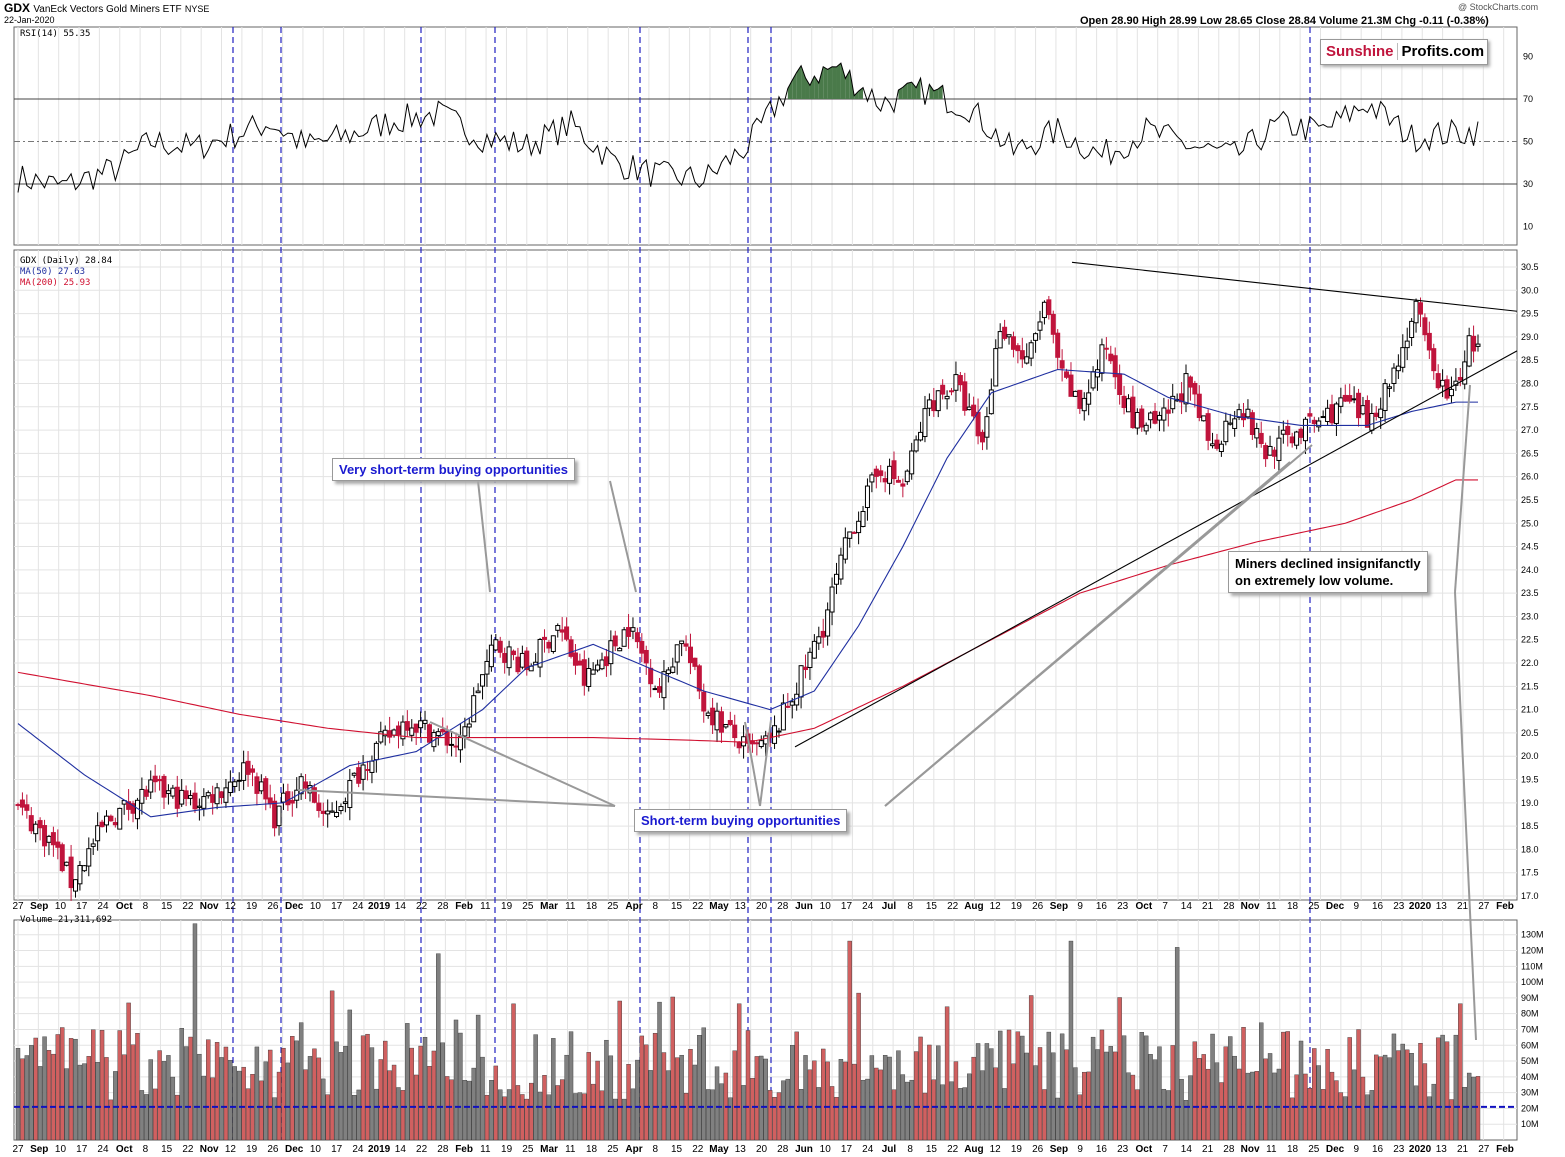  What do you see at coordinates (1530, 1061) in the screenshot?
I see `volume-tick-label: 50M` at bounding box center [1530, 1061].